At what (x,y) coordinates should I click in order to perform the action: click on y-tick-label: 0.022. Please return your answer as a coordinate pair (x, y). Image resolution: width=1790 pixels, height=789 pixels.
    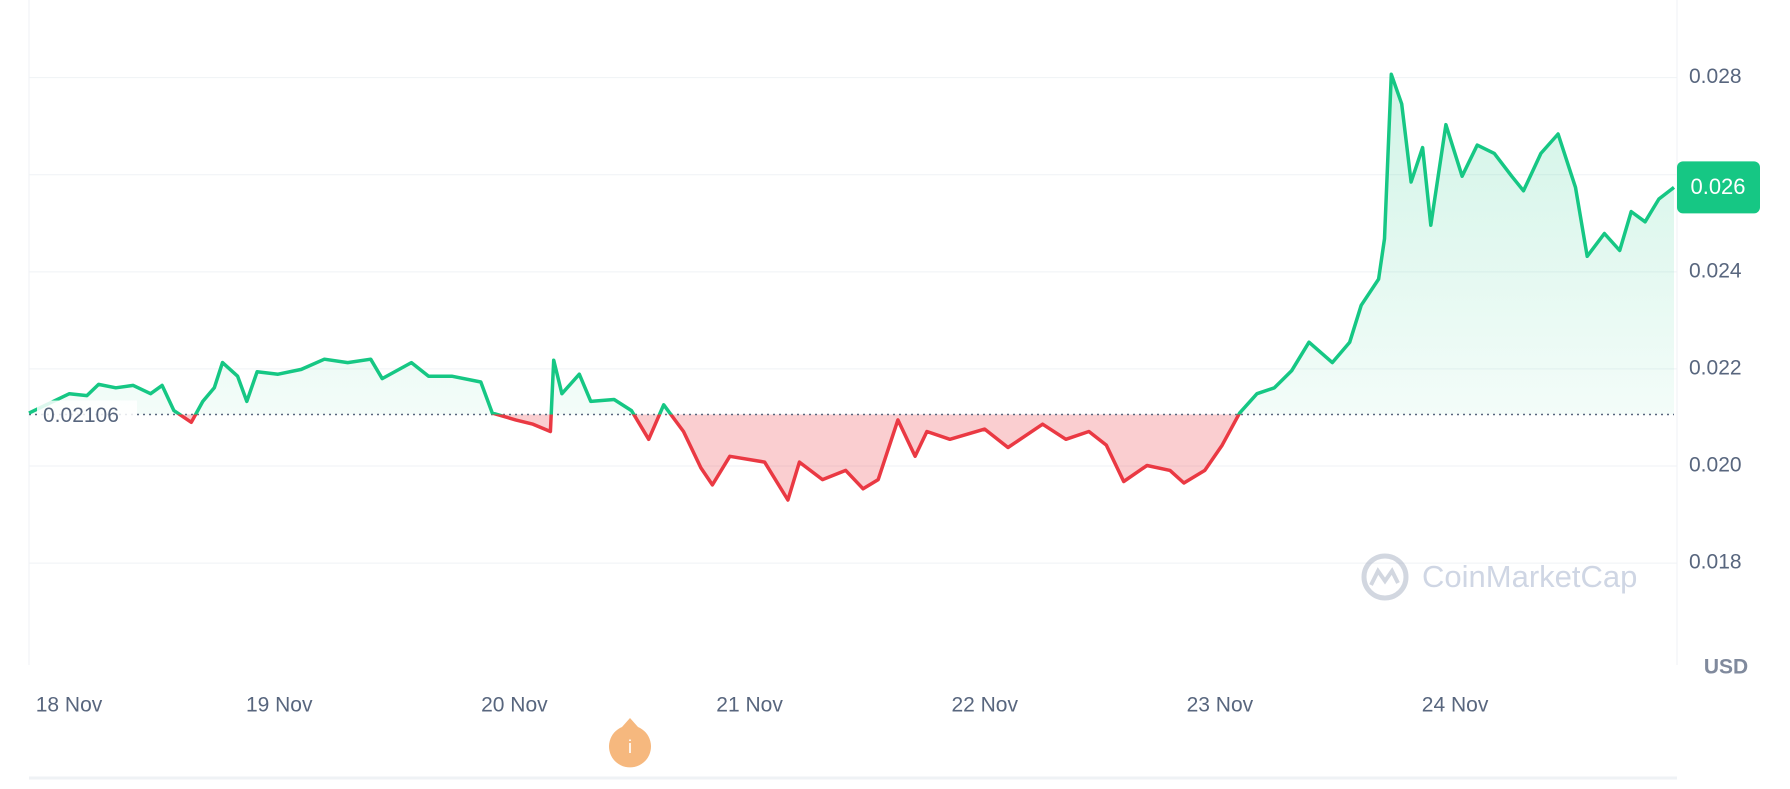
    Looking at the image, I should click on (1715, 367).